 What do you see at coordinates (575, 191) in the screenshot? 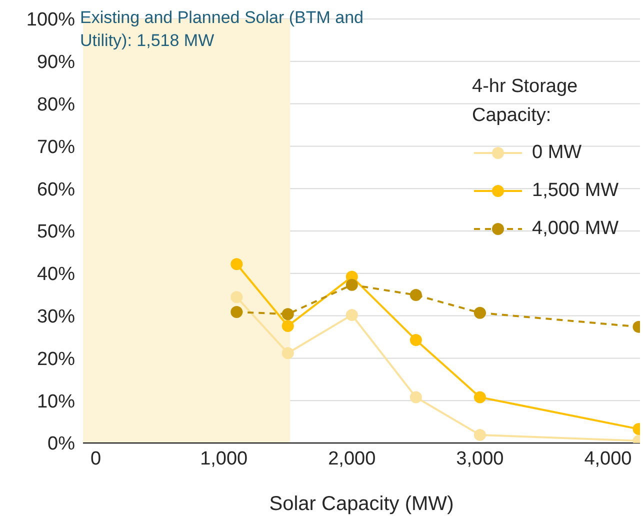
I see `legend-label: 1,500 MW` at bounding box center [575, 191].